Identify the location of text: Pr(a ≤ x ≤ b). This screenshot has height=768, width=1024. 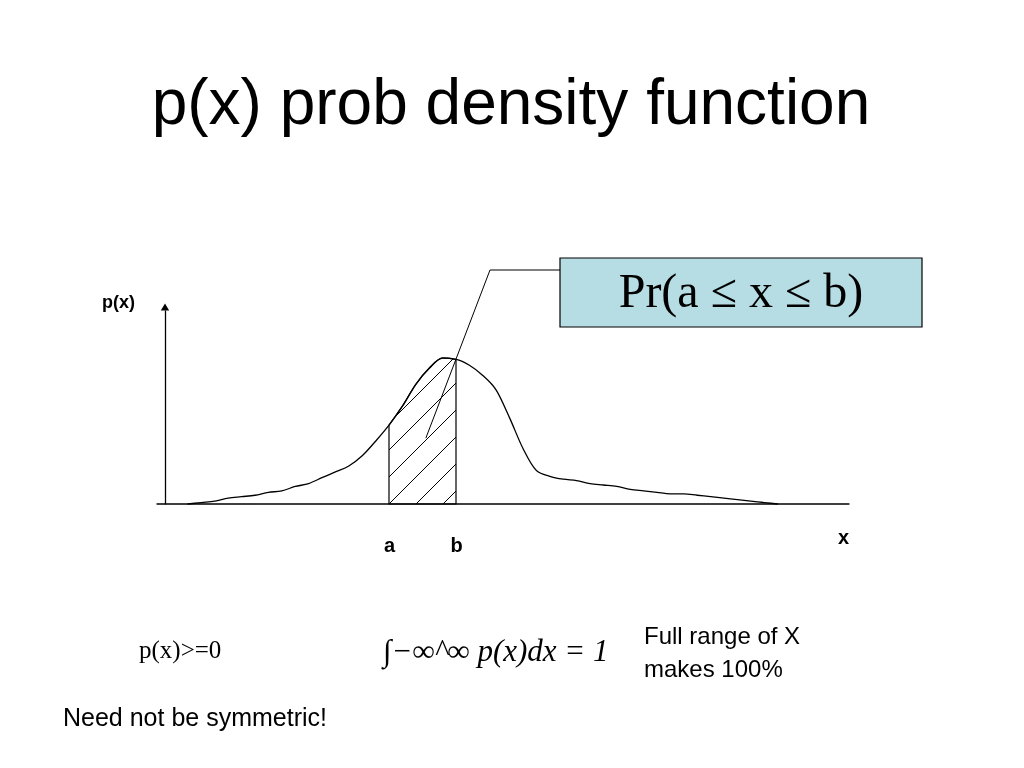
(741, 290).